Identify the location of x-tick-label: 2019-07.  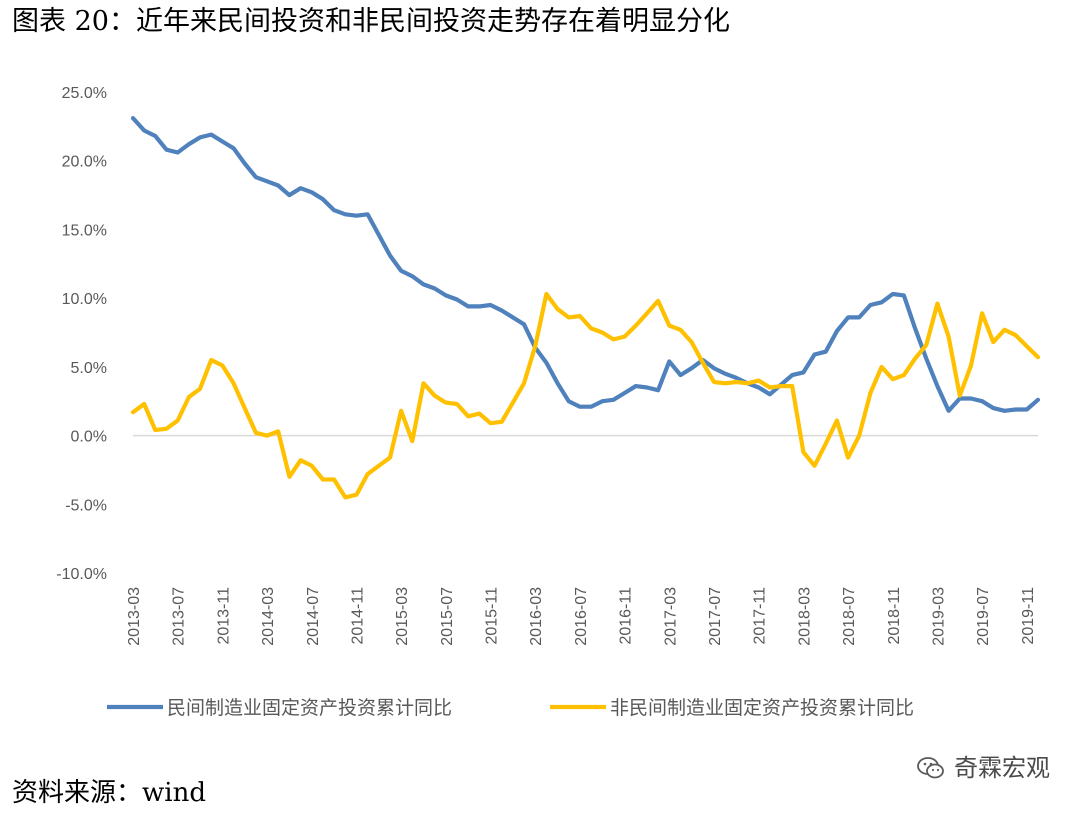
(983, 616).